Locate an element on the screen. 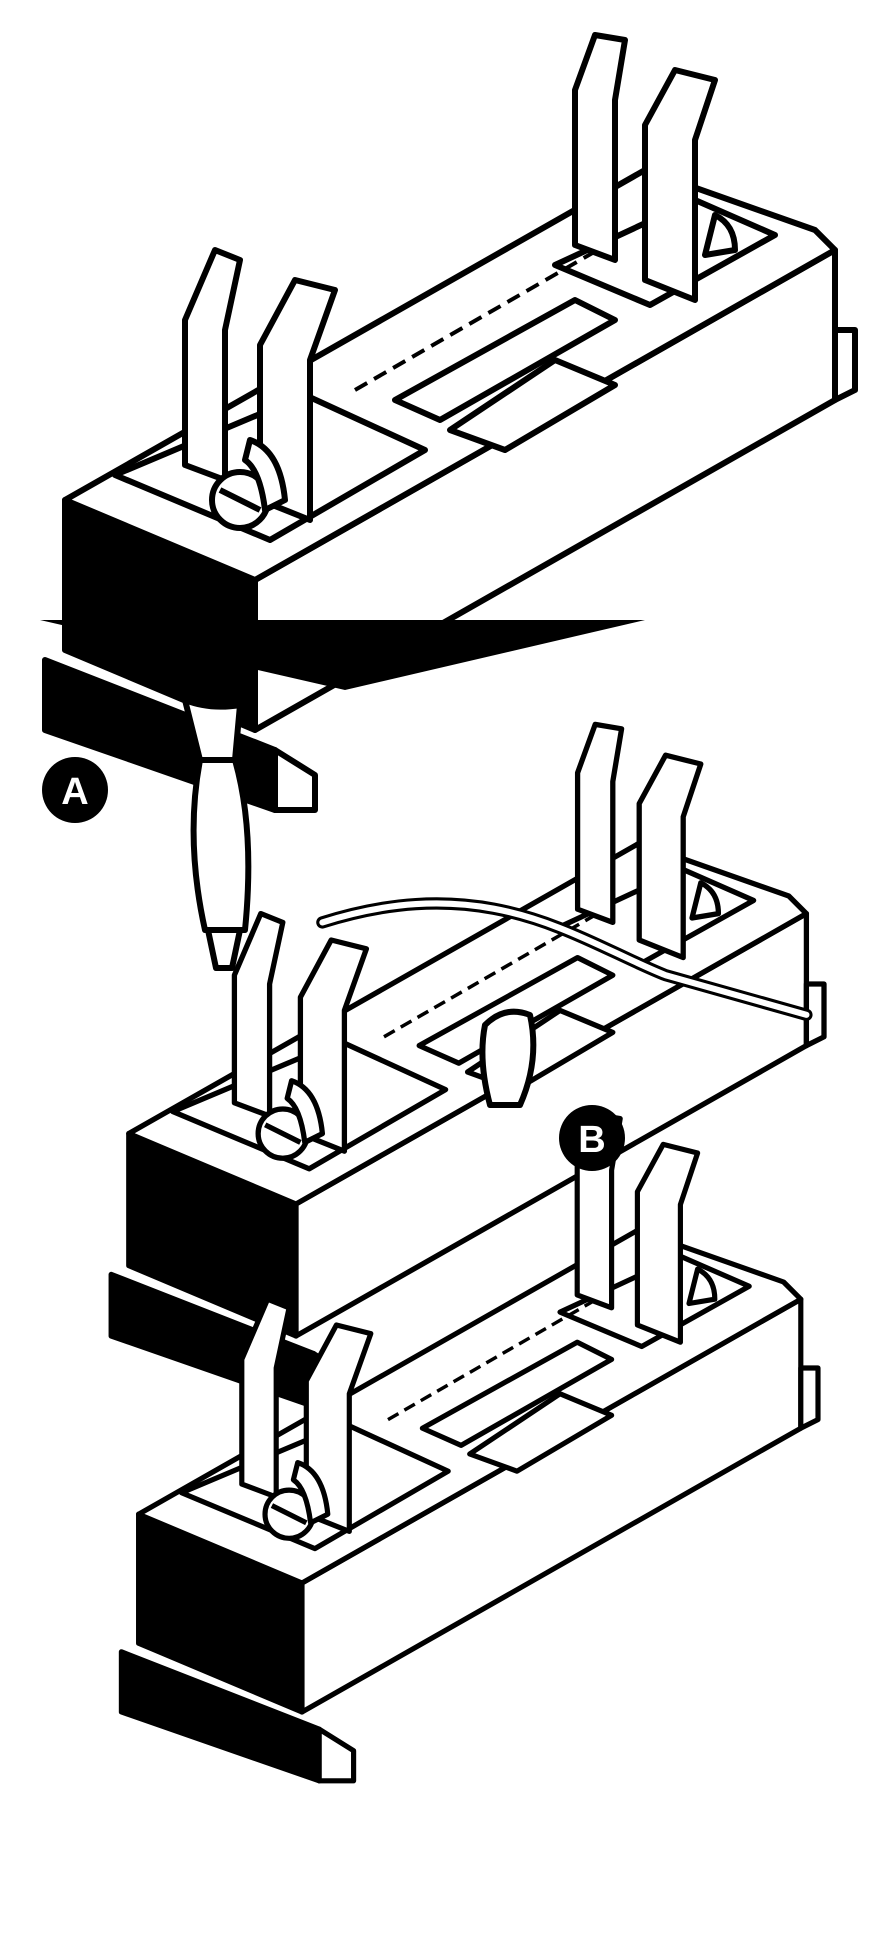 The height and width of the screenshot is (1936, 870). screwdriver-b is located at coordinates (508, 1058).